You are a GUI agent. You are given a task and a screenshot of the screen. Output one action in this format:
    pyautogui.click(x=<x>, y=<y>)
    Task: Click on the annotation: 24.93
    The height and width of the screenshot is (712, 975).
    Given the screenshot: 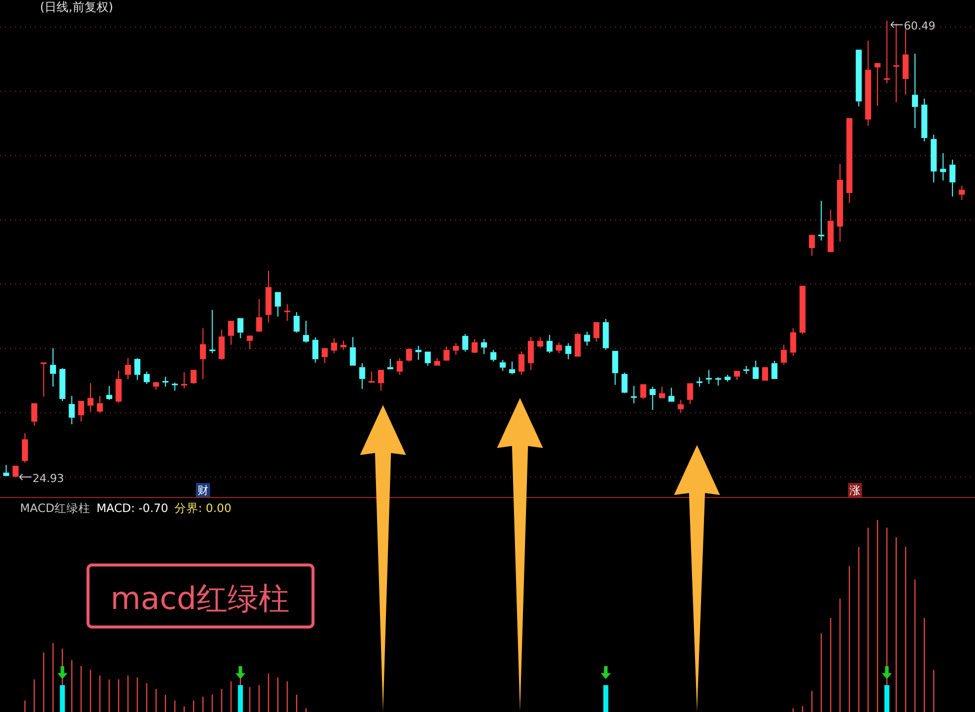 What is the action you would take?
    pyautogui.click(x=48, y=478)
    